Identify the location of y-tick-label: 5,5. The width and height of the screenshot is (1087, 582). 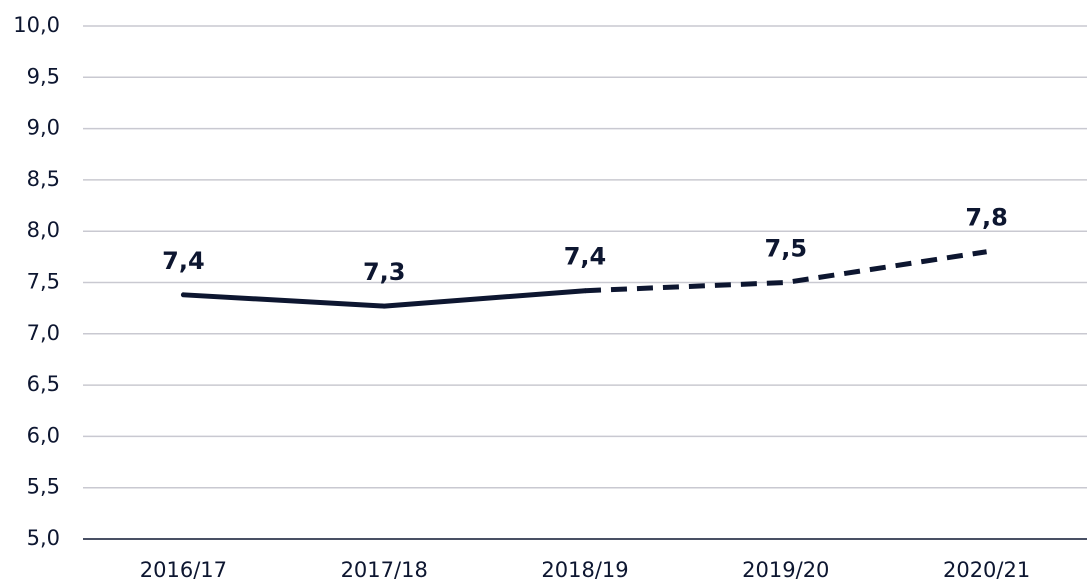
(43, 487).